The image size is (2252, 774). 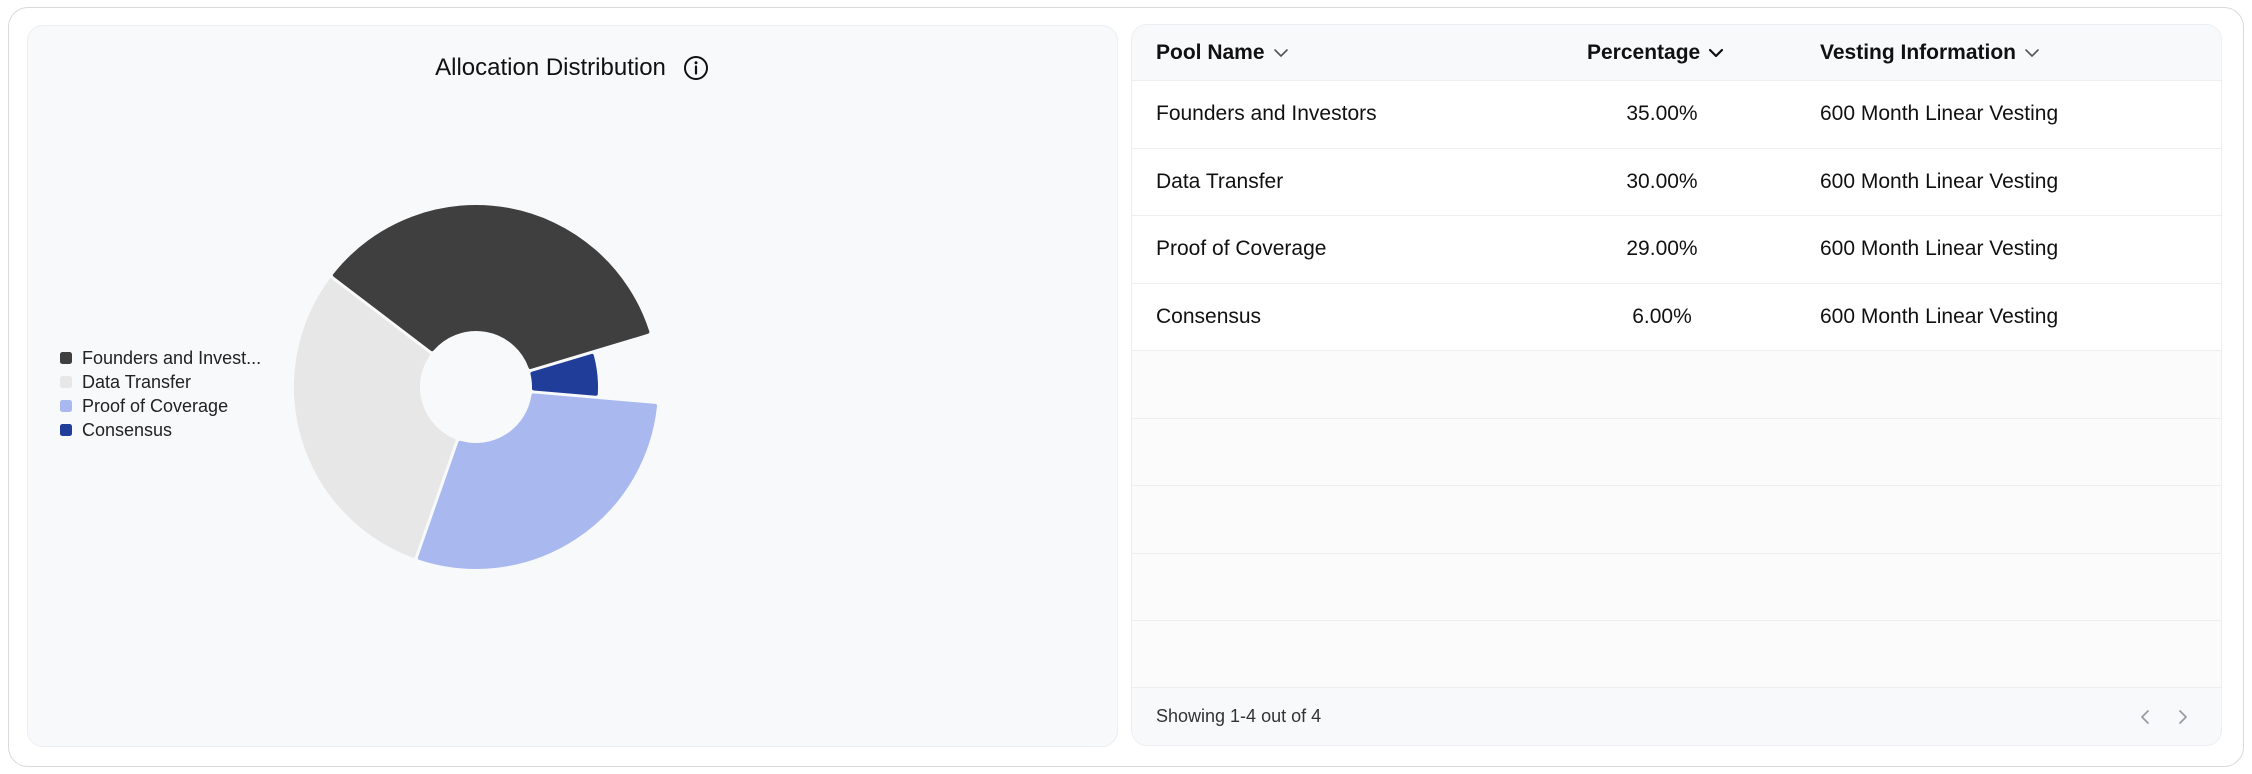 I want to click on chart-header: Allocation Distribution, so click(x=572, y=68).